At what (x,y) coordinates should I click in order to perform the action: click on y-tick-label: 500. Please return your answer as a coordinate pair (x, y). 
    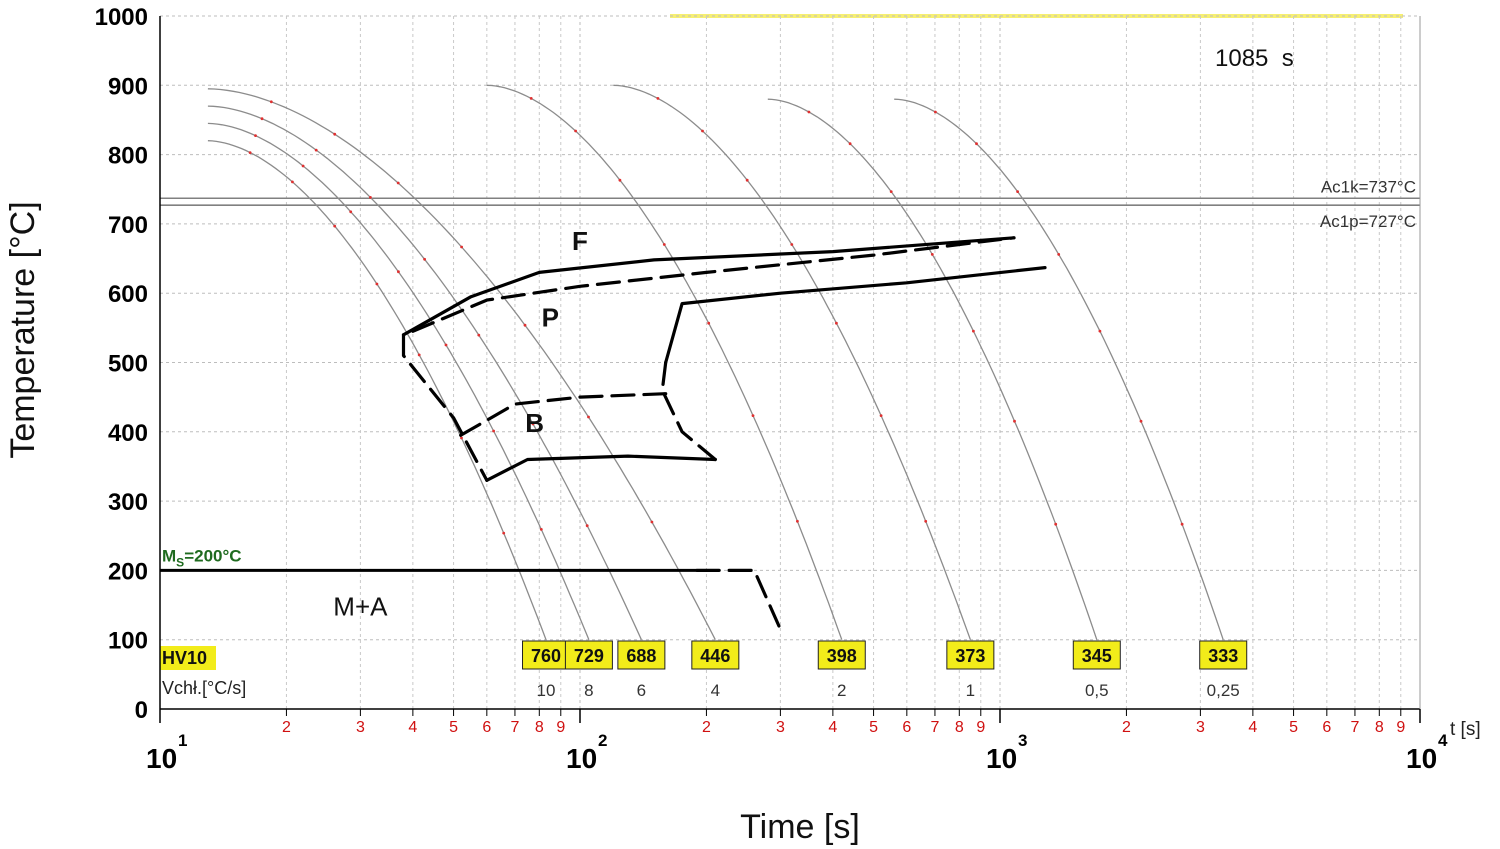
    Looking at the image, I should click on (128, 364).